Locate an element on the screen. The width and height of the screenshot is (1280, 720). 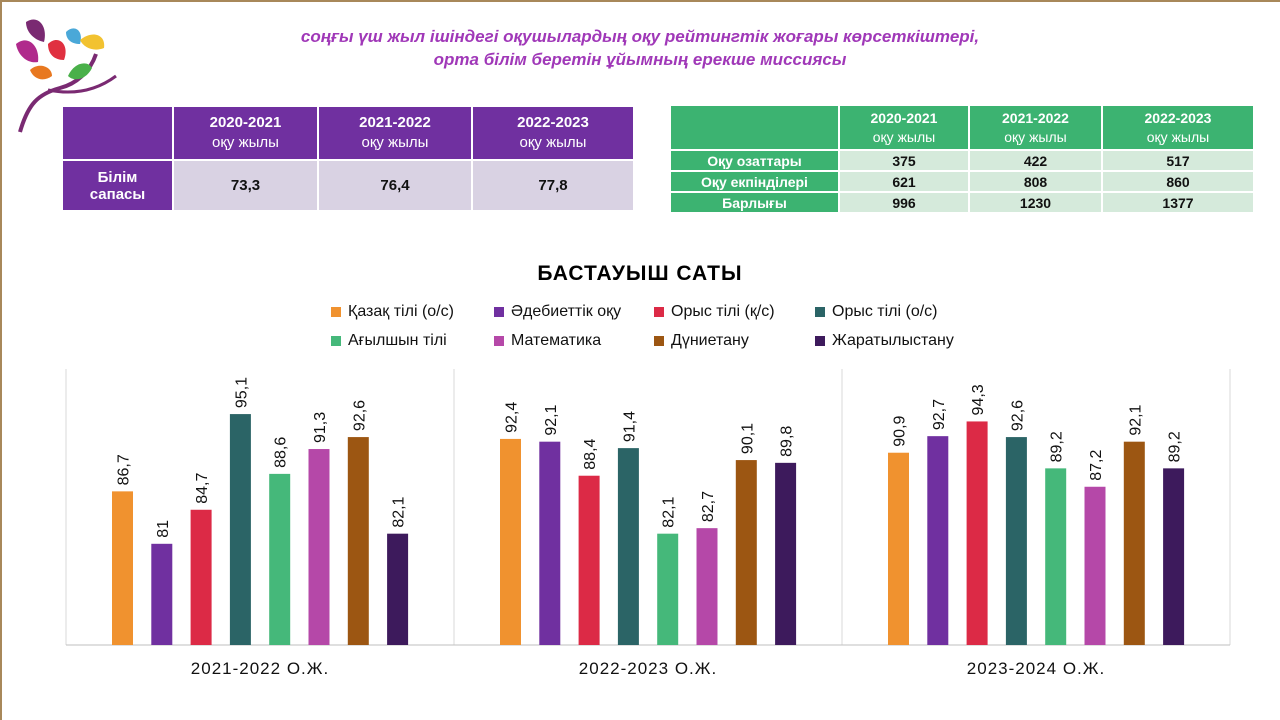
students-value: 1377 is located at coordinates (1178, 202).